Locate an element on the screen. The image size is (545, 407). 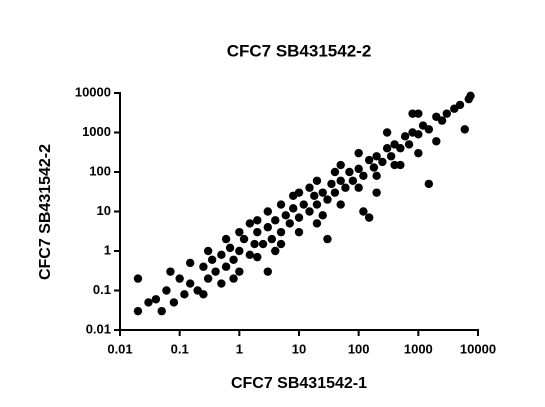
x-tick-label: 10000 is located at coordinates (478, 348).